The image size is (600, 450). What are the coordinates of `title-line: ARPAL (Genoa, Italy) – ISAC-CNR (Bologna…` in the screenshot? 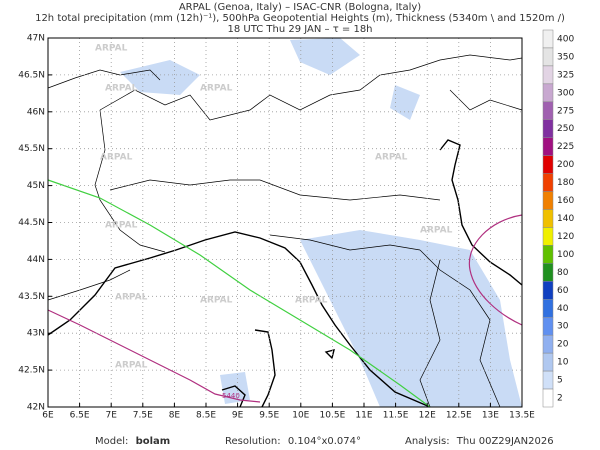 It's located at (300, 7).